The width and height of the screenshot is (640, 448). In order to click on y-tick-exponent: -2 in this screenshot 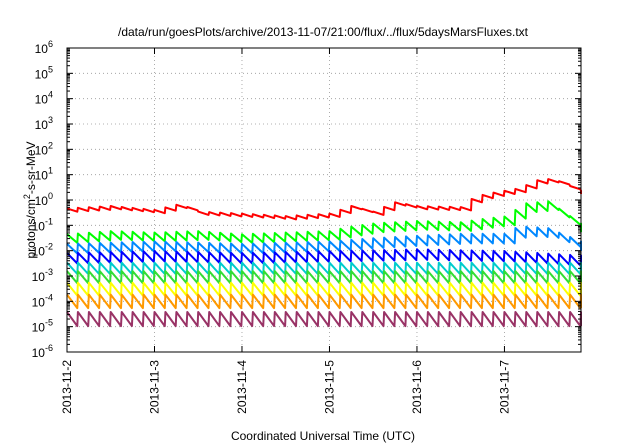, I will do `click(49, 247)`.